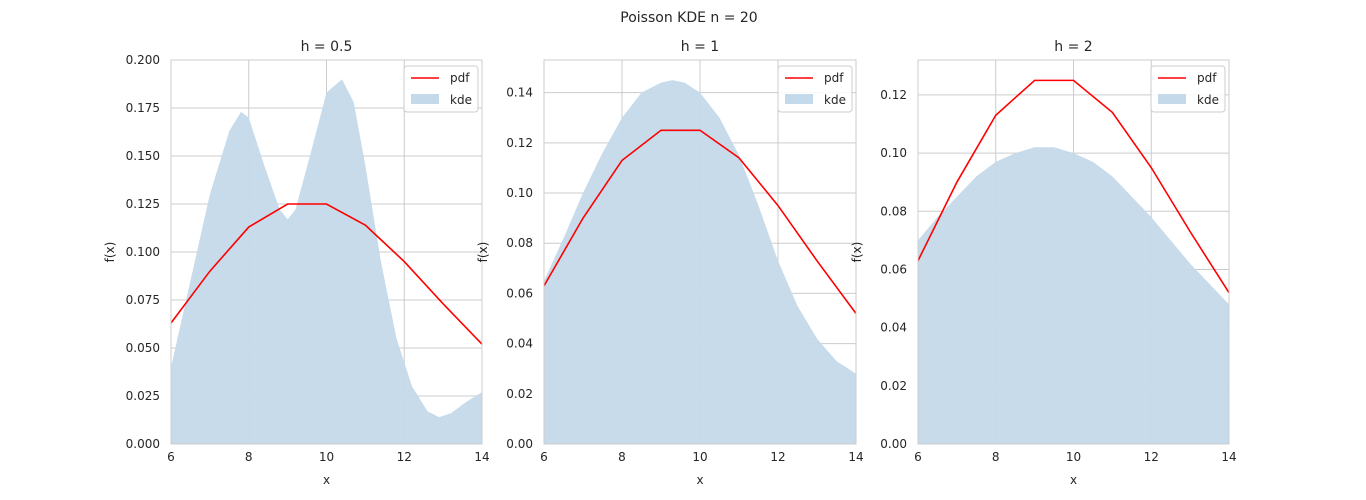 This screenshot has height=500, width=1366. I want to click on y-tick-label: 0.050, so click(143, 348).